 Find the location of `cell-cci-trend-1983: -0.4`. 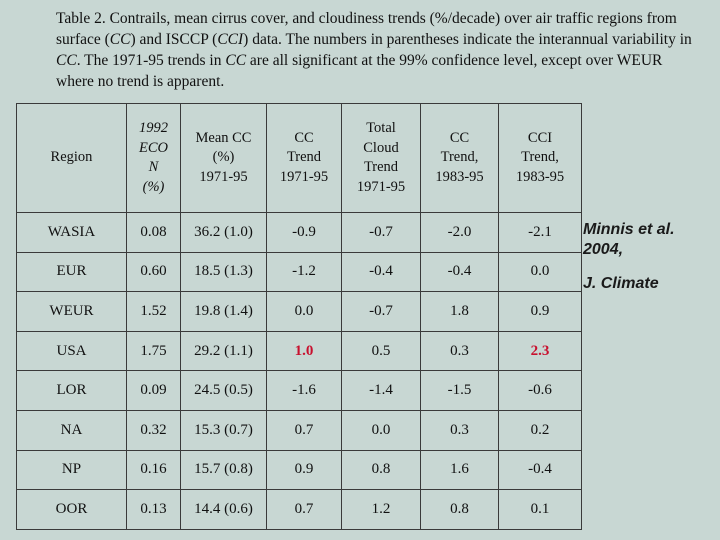

cell-cci-trend-1983: -0.4 is located at coordinates (540, 470).